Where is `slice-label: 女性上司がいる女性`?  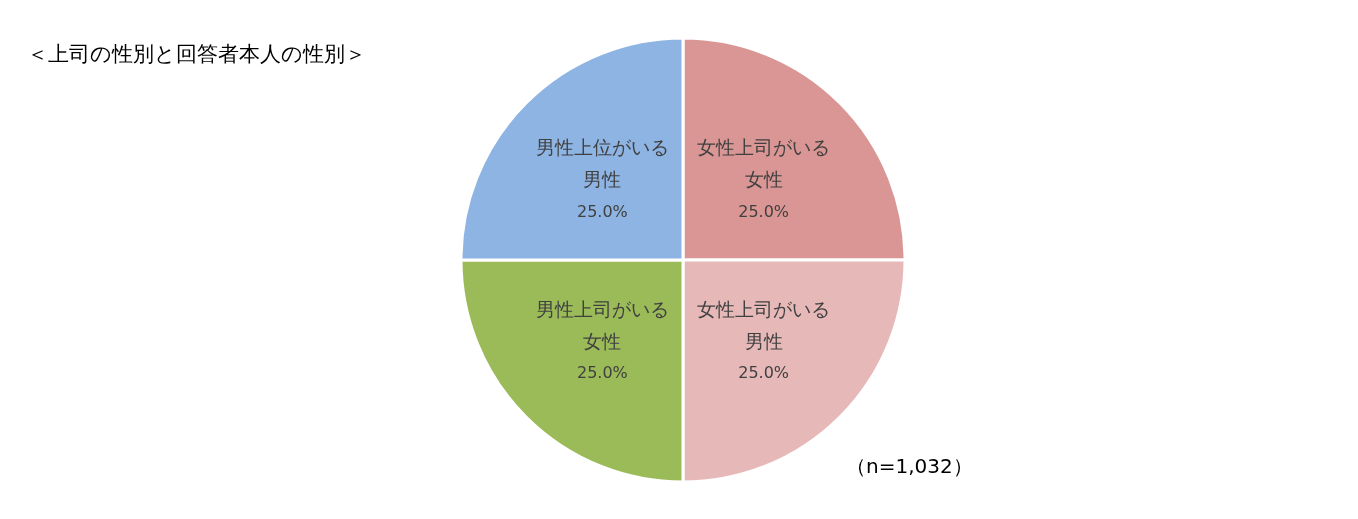
slice-label: 女性上司がいる女性 is located at coordinates (764, 163).